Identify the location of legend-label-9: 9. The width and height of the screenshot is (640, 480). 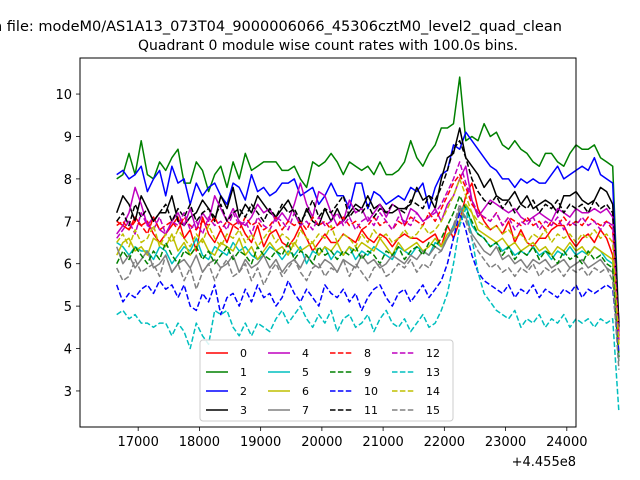
(367, 372).